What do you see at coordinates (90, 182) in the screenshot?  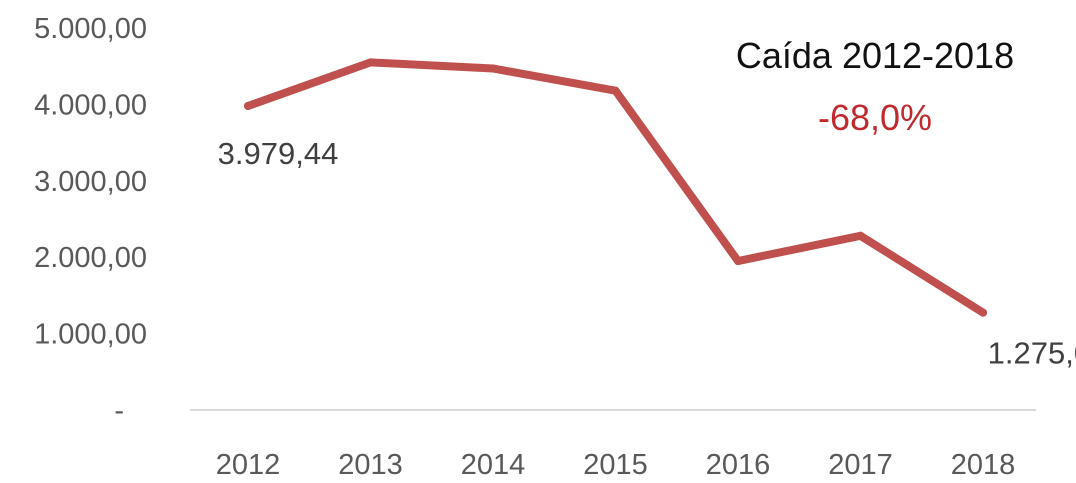 I see `y-tick-label: 3.000,00` at bounding box center [90, 182].